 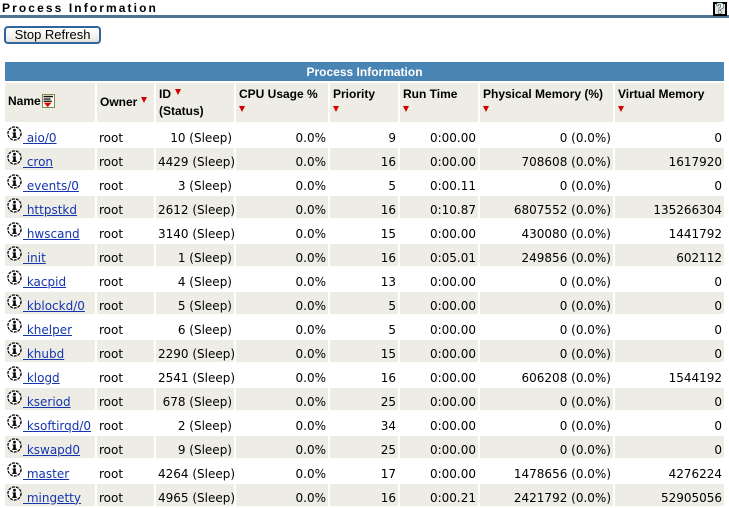 I want to click on id-status-cell: 5 (Sleep), so click(x=195, y=303).